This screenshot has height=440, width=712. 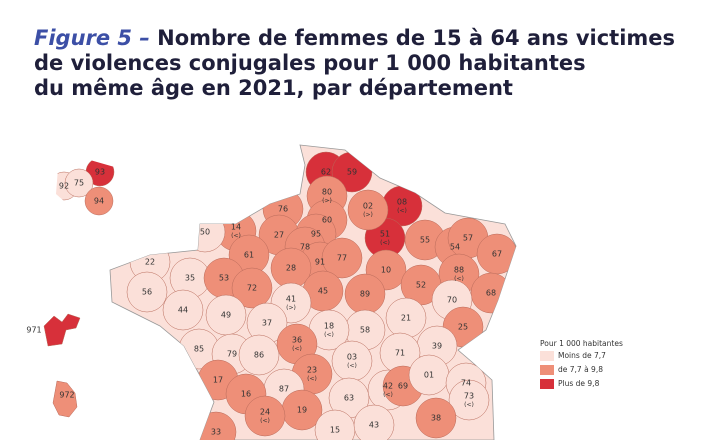 I want to click on department-label: 69, so click(x=403, y=386).